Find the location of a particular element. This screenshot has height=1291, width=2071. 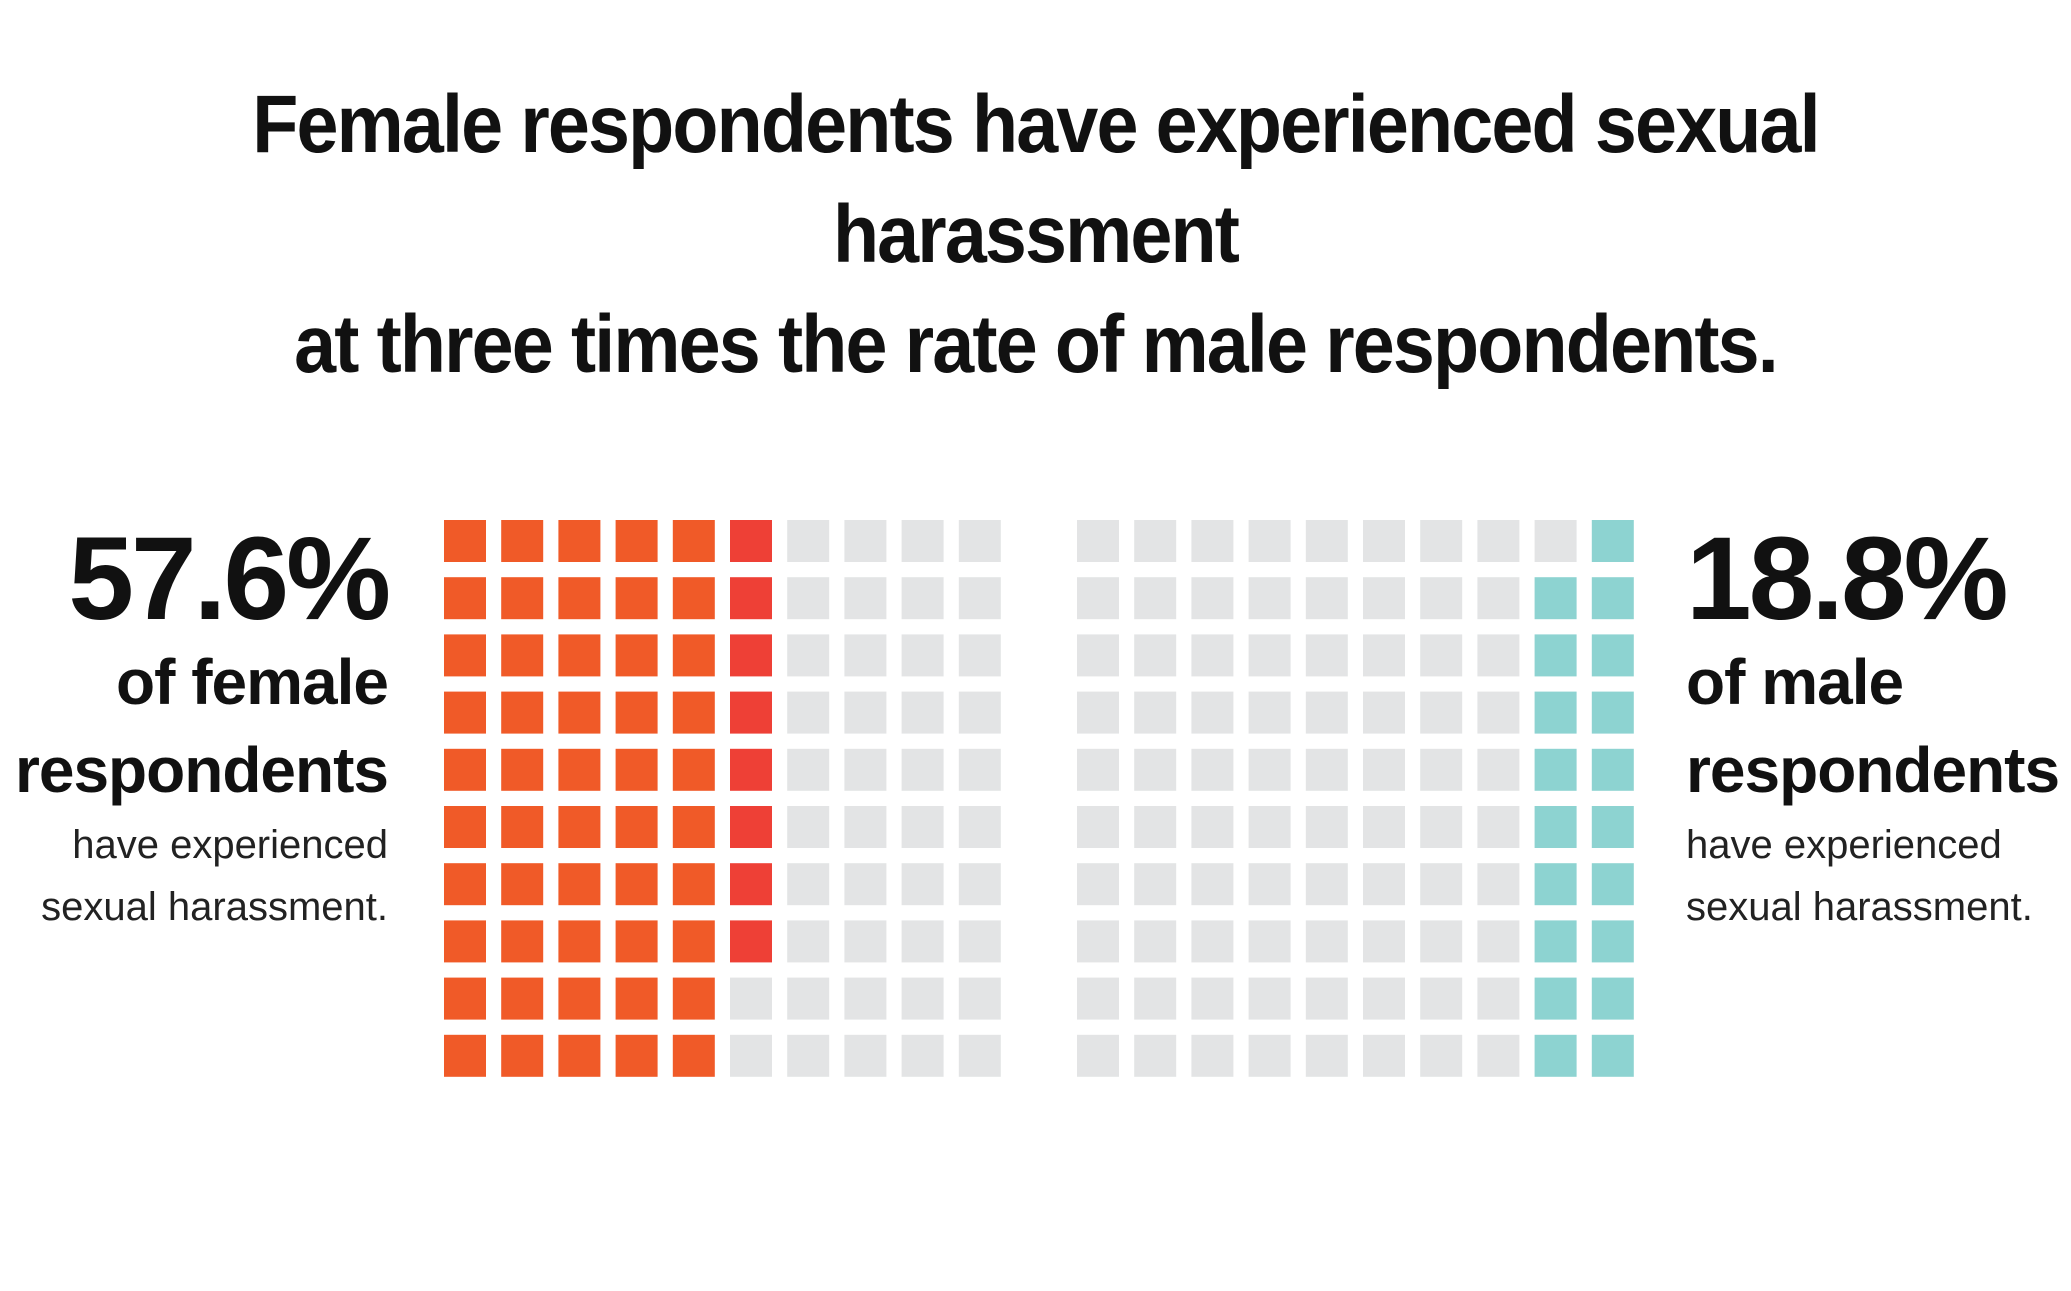

male-desc-line-2: sexual harassment. is located at coordinates (1859, 907).